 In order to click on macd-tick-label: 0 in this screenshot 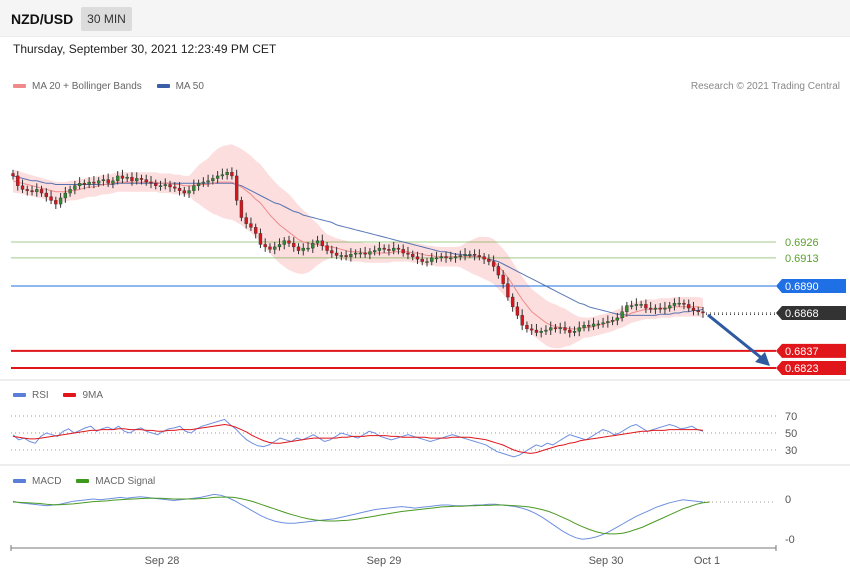, I will do `click(788, 500)`.